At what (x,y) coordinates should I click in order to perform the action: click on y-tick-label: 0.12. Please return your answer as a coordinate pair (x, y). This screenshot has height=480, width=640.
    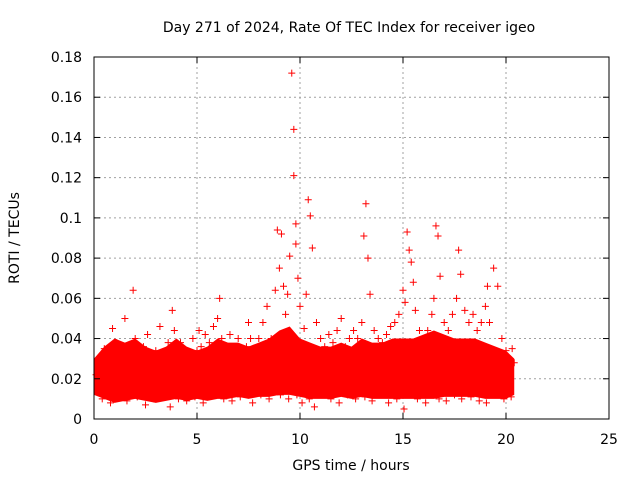
    Looking at the image, I should click on (66, 179).